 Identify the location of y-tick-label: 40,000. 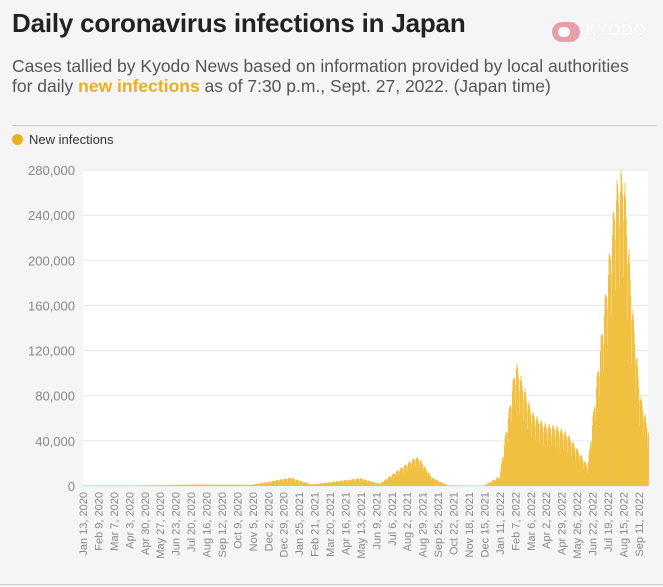
(55, 441).